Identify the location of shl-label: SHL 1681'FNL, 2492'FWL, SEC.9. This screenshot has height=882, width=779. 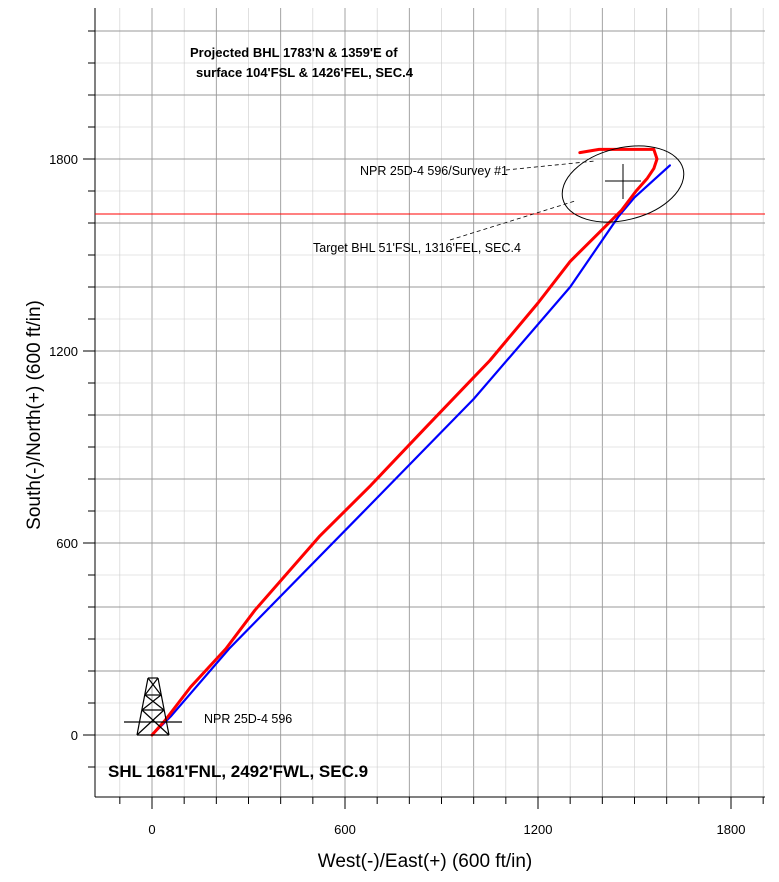
(238, 771).